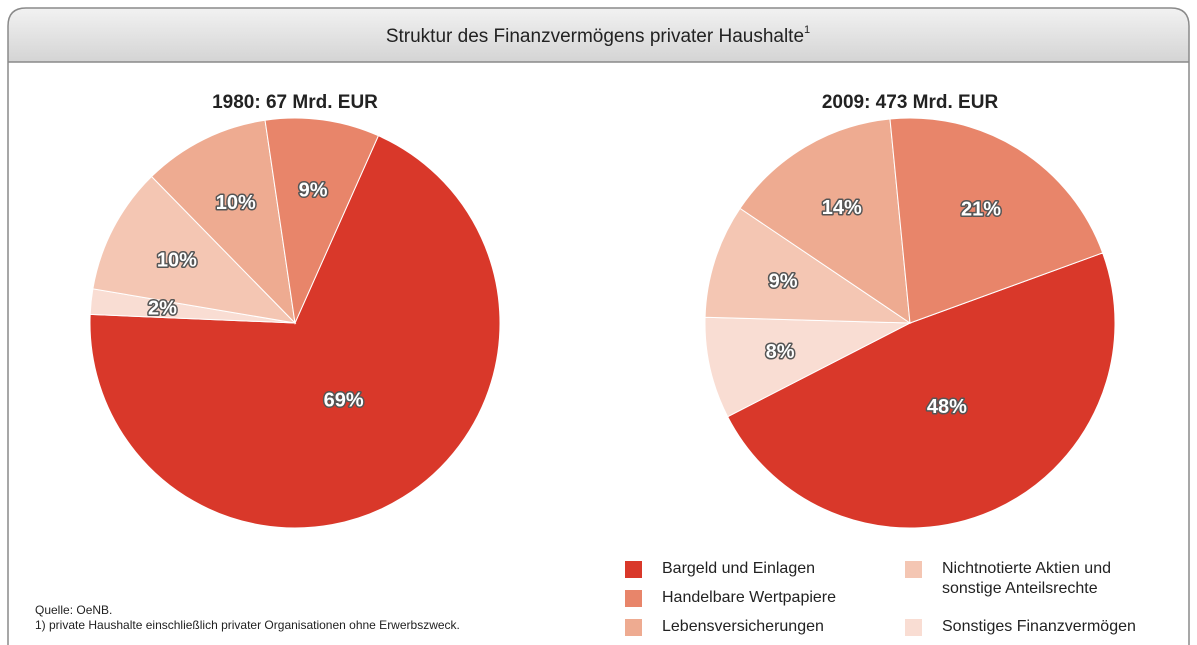  What do you see at coordinates (74, 610) in the screenshot?
I see `source-note: Quelle: OeNB.` at bounding box center [74, 610].